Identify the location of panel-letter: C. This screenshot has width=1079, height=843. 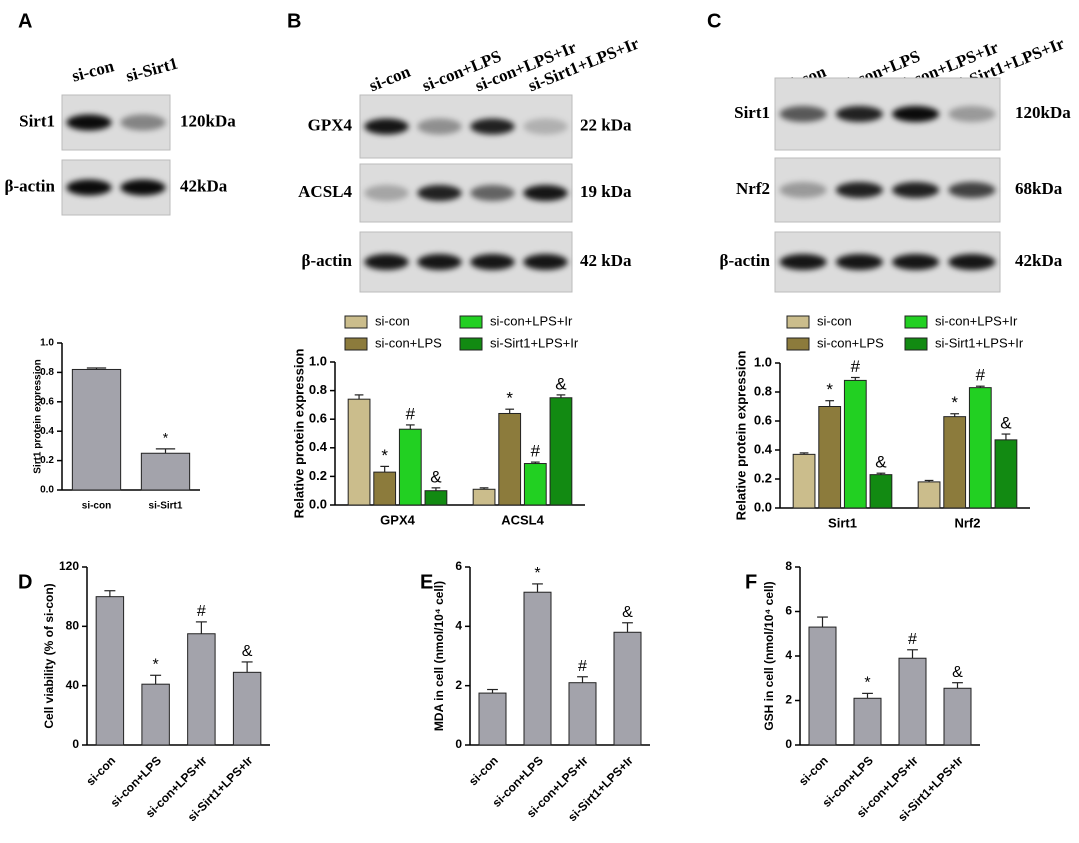
(714, 21).